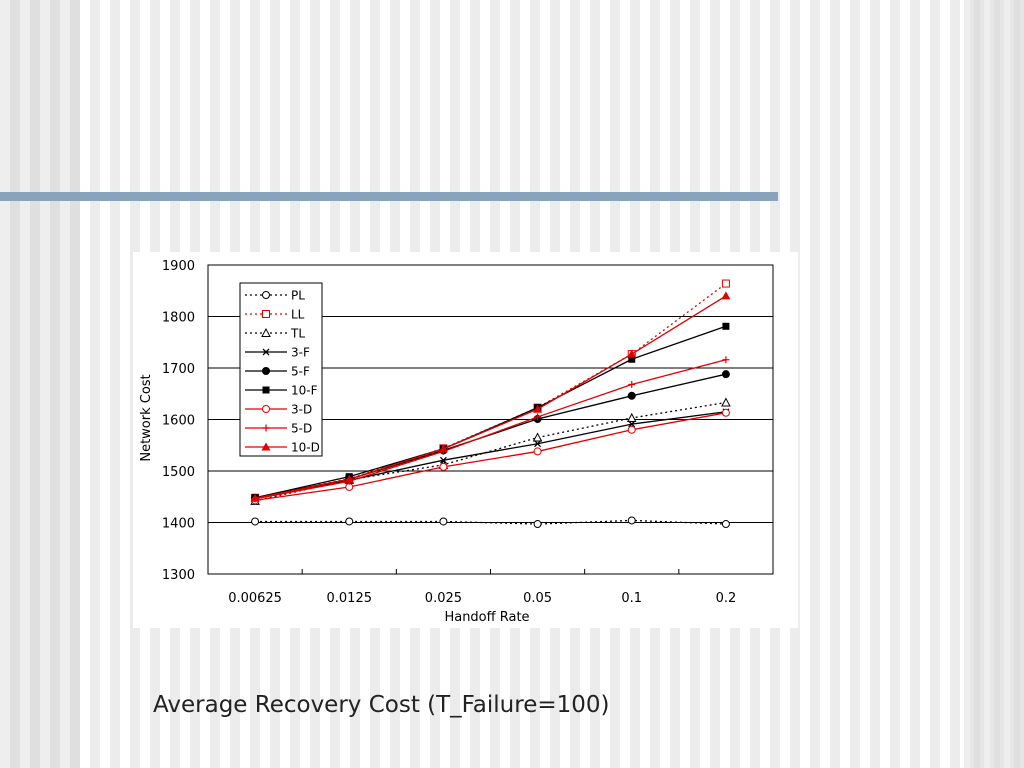  I want to click on series-10-d, so click(490, 396).